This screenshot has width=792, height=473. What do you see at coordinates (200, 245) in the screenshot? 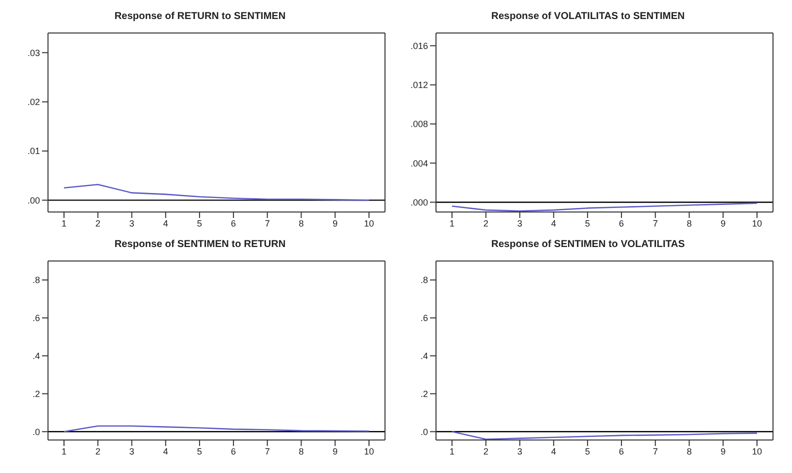
I see `chart-title: Response of SENTIMEN to RETURN` at bounding box center [200, 245].